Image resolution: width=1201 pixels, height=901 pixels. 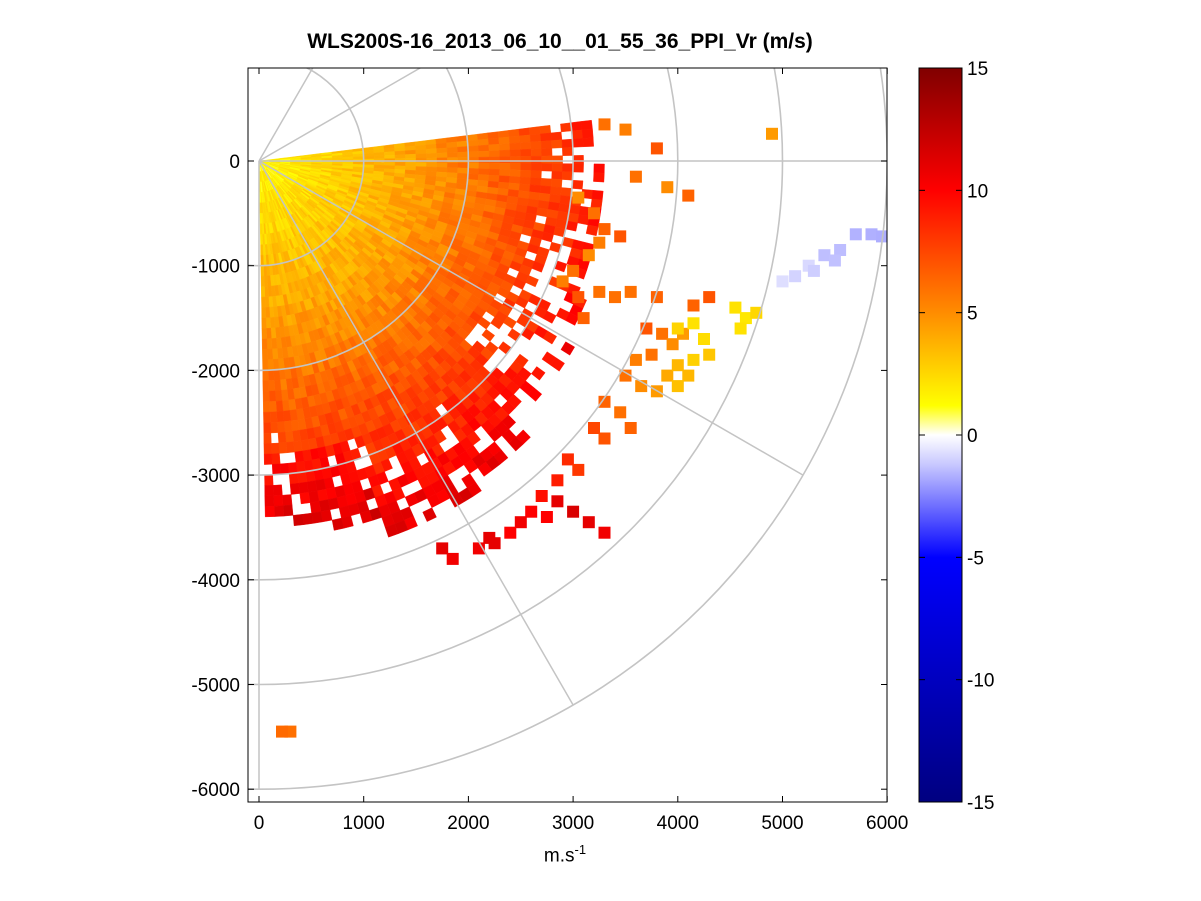 What do you see at coordinates (977, 191) in the screenshot?
I see `colorbar-tick-label: 10` at bounding box center [977, 191].